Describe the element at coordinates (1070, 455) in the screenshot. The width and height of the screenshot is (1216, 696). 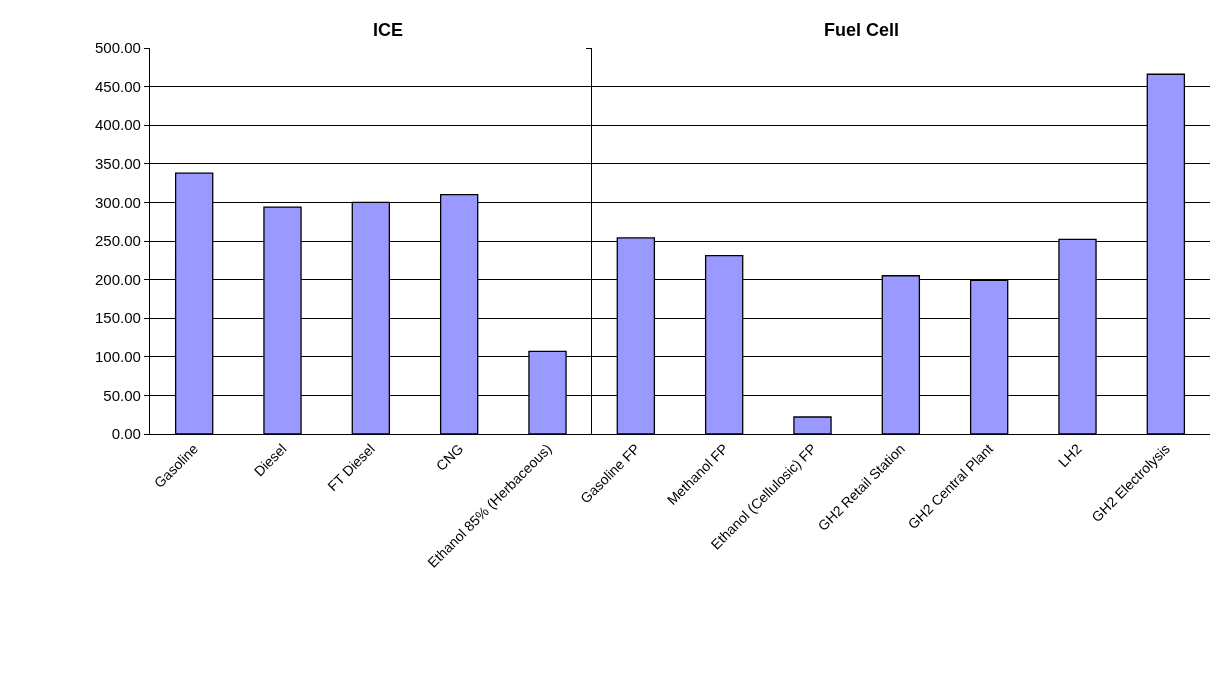
I see `x-tick-label: LH2` at that location.